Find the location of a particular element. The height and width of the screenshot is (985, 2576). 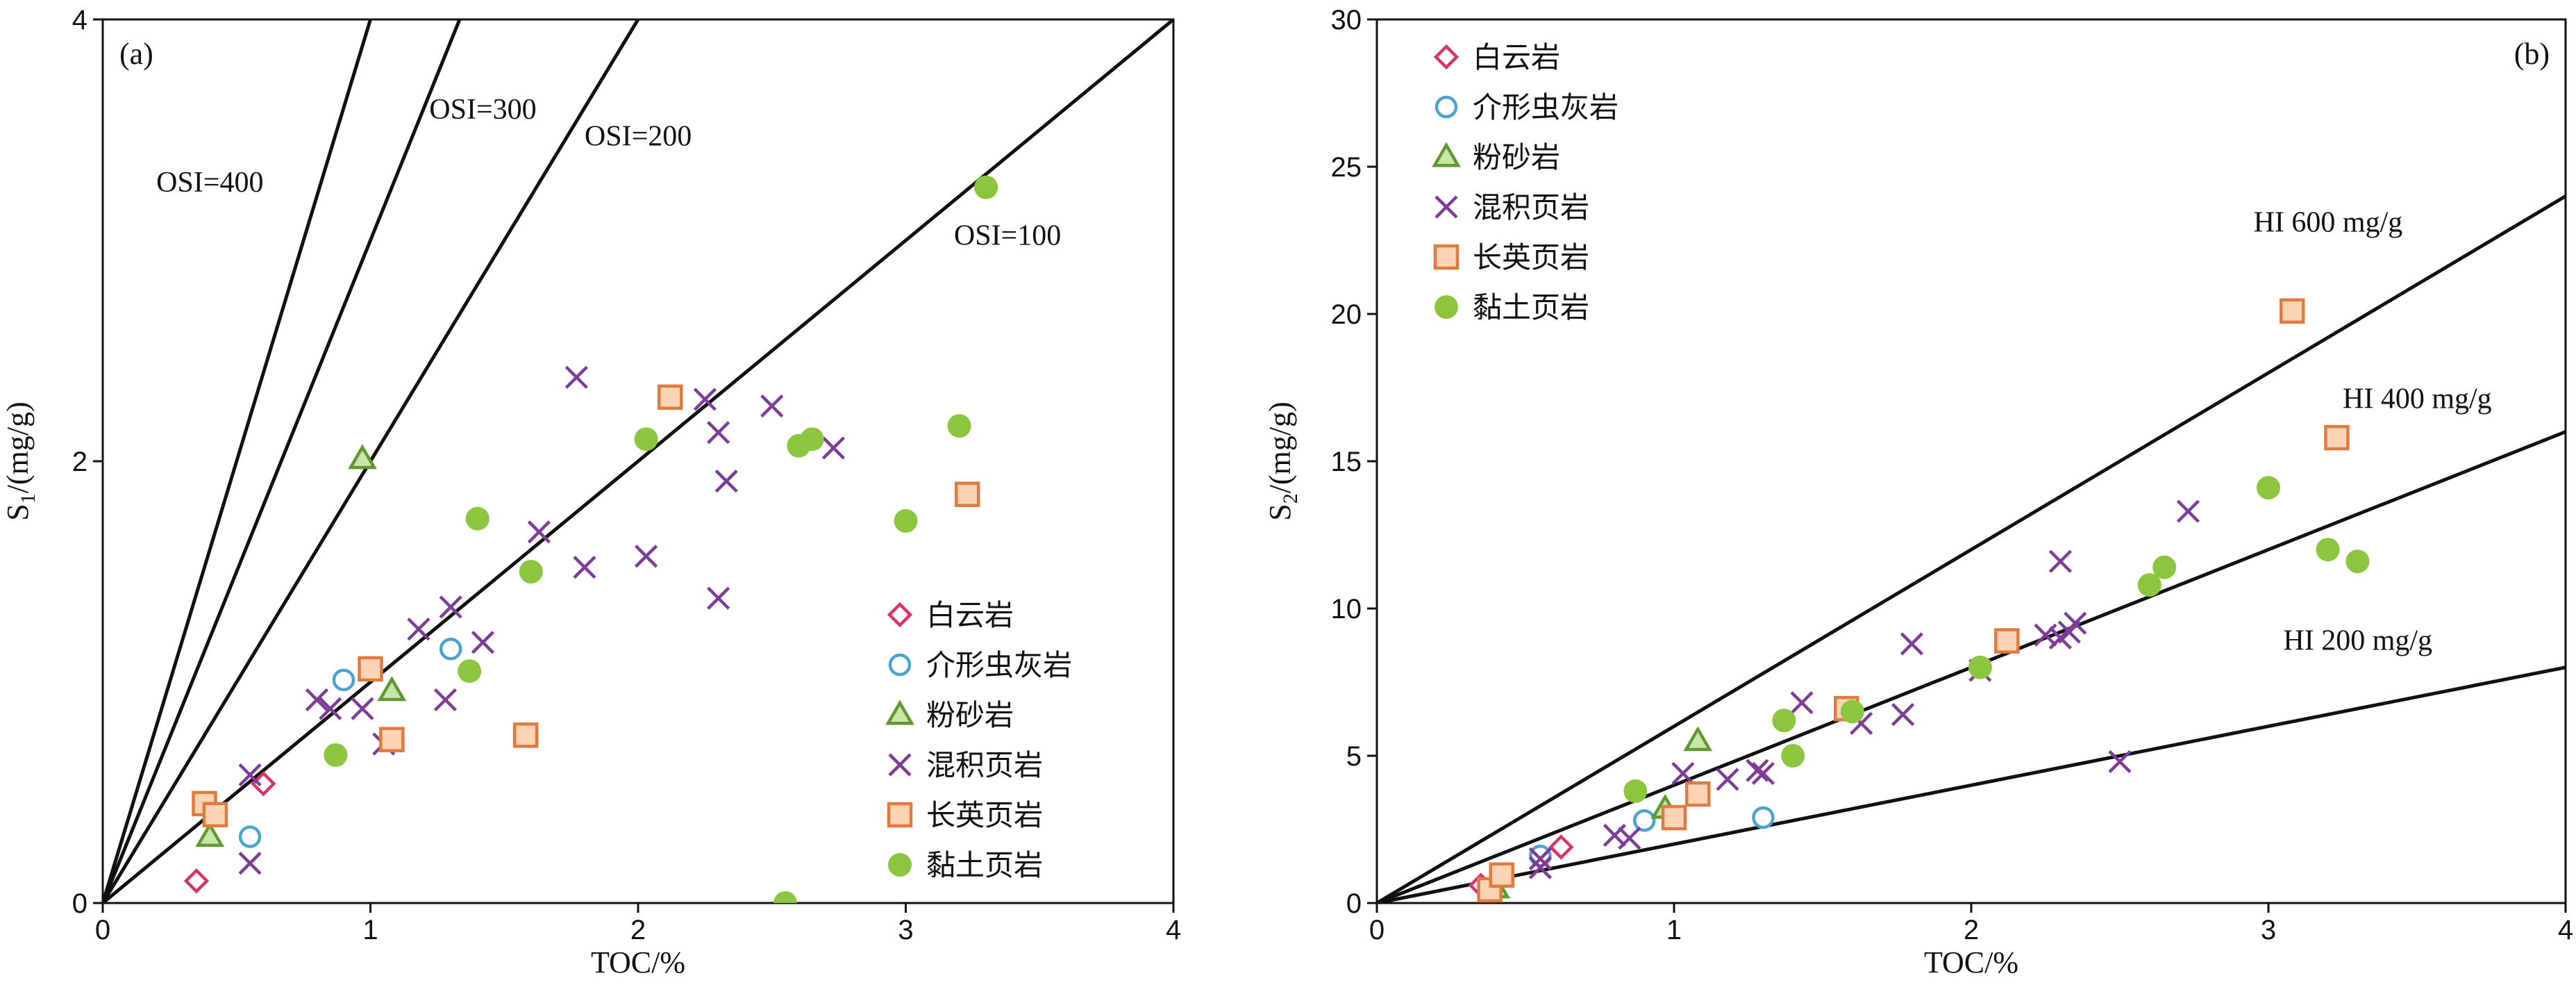

y-tick-label: 0 is located at coordinates (79, 904).